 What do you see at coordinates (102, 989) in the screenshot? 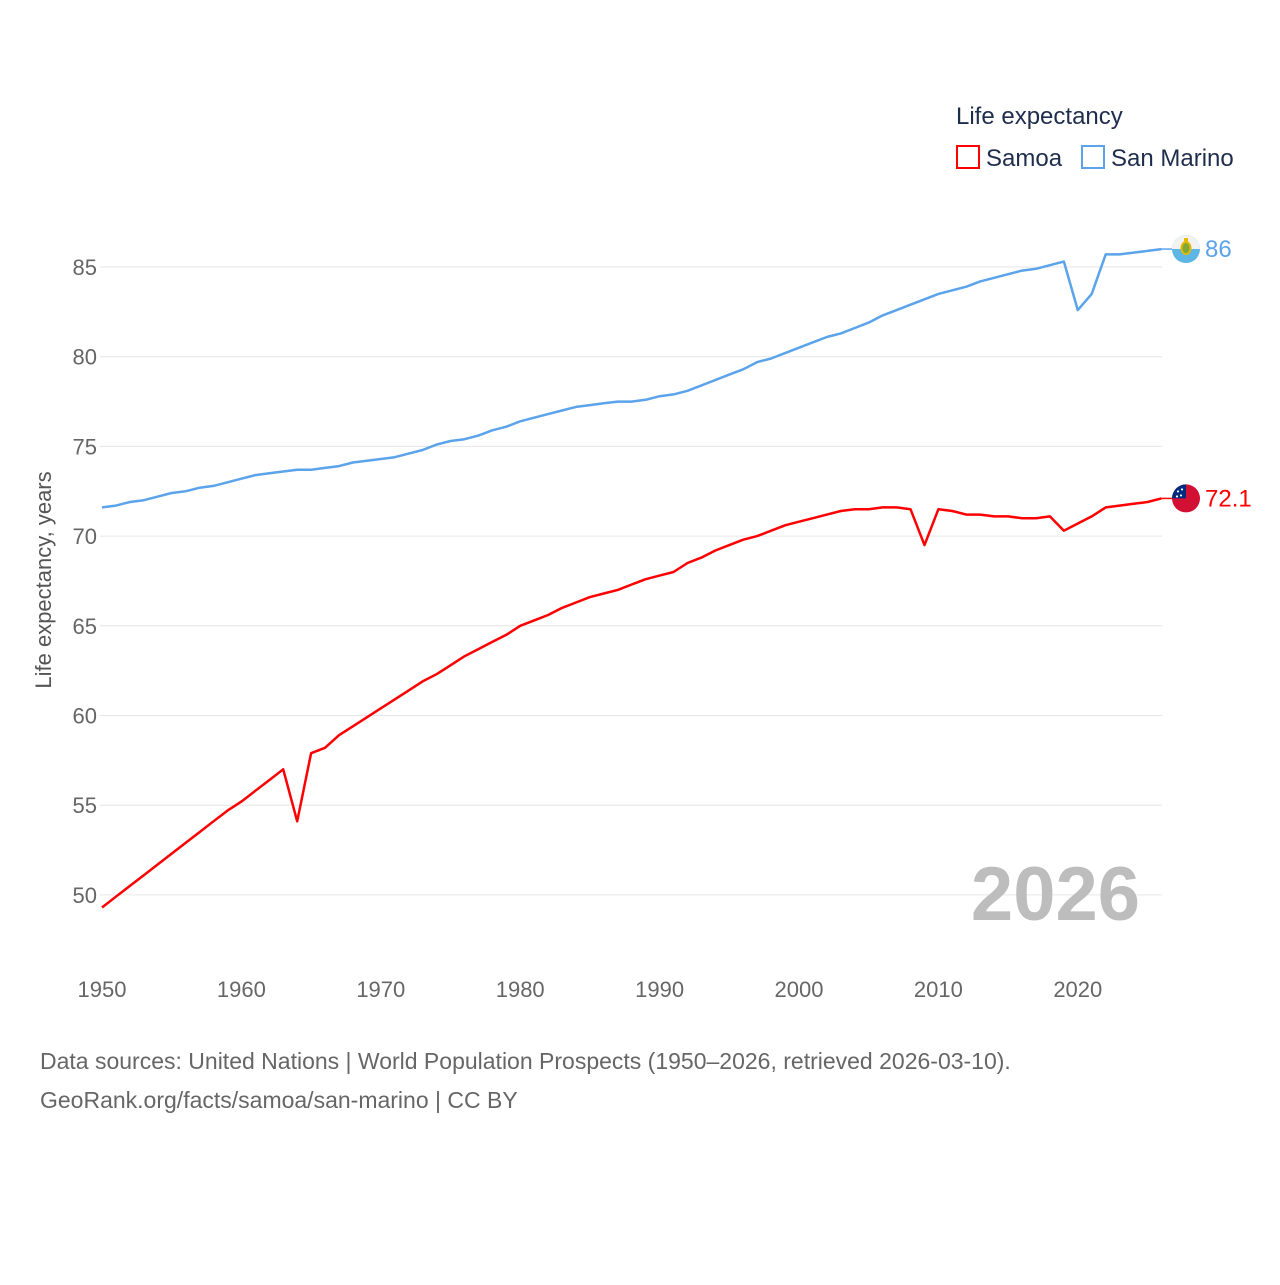
I see `x-tick-label: 1950` at bounding box center [102, 989].